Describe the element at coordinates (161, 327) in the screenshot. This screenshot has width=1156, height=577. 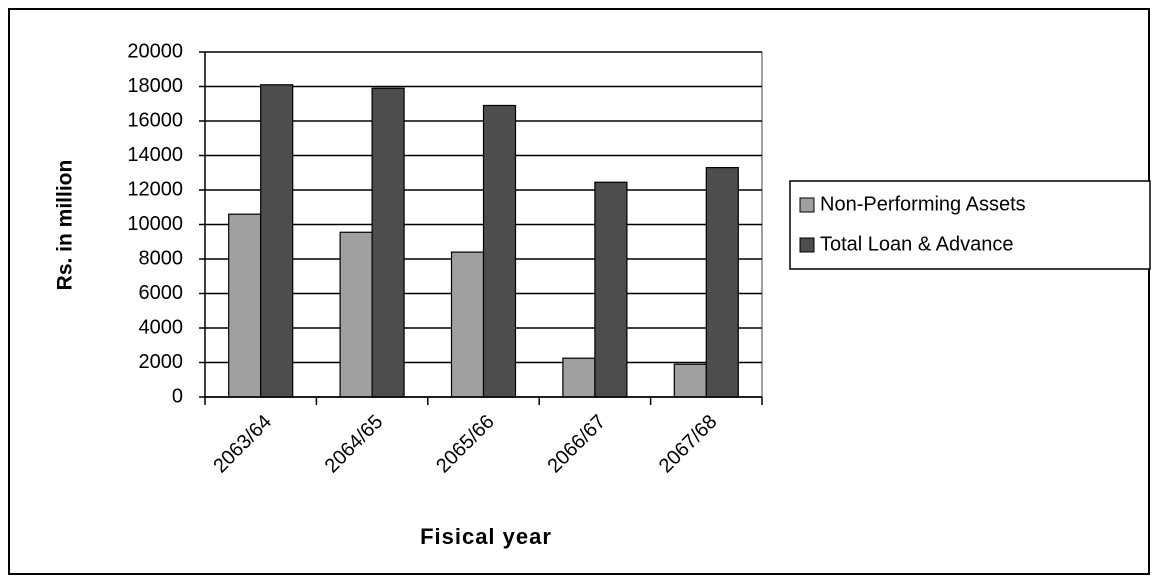
I see `y-tick-label: 4000` at that location.